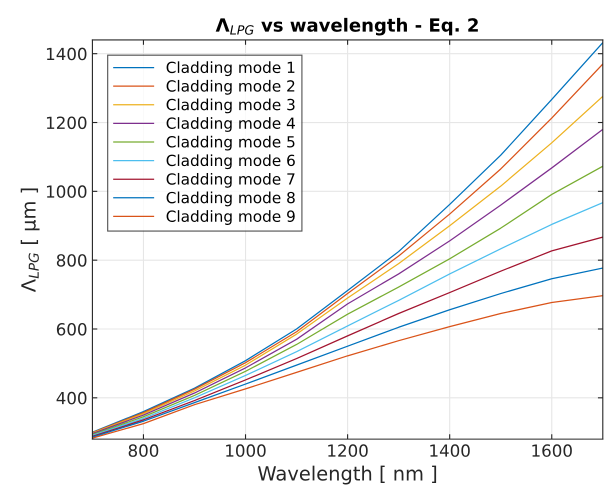 The width and height of the screenshot is (604, 499). I want to click on x-tick-label: 800, so click(143, 450).